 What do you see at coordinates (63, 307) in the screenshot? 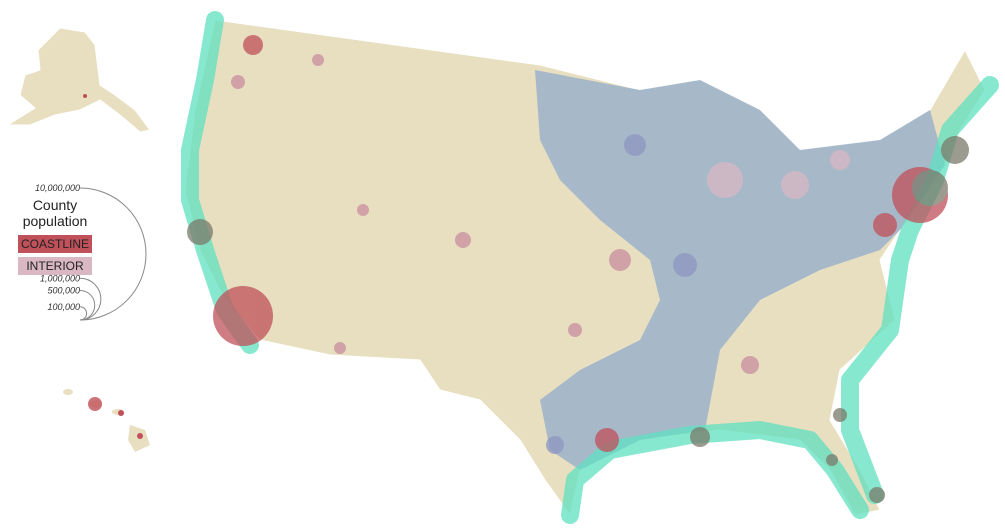
I see `size-key-label: 100,000` at bounding box center [63, 307].